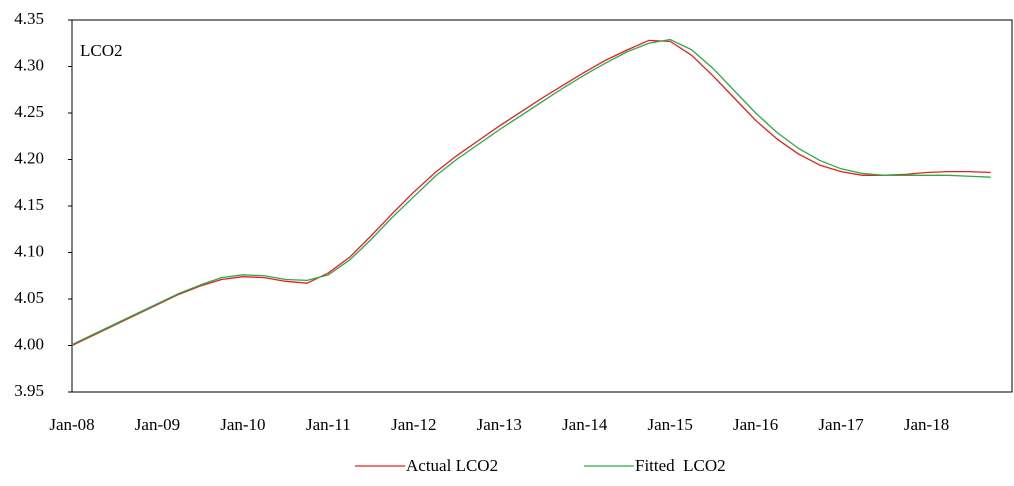  What do you see at coordinates (29, 157) in the screenshot?
I see `y-tick-label: 4.20` at bounding box center [29, 157].